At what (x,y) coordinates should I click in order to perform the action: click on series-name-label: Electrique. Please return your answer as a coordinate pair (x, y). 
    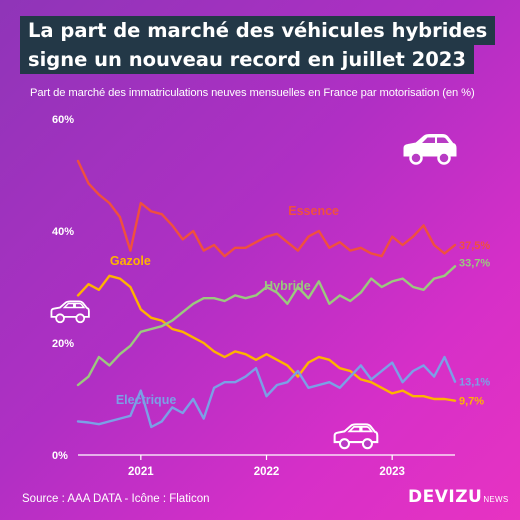
    Looking at the image, I should click on (146, 400).